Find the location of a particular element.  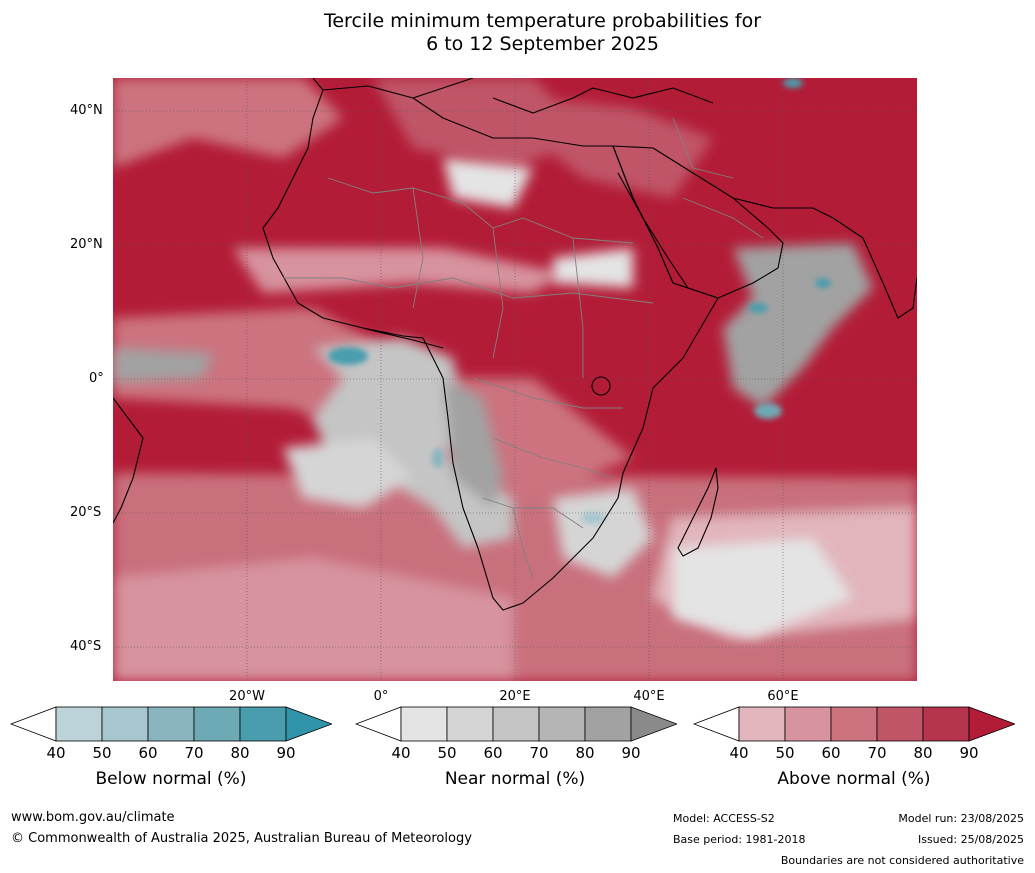

footer-url: www.bom.gov.au/climate is located at coordinates (93, 817).